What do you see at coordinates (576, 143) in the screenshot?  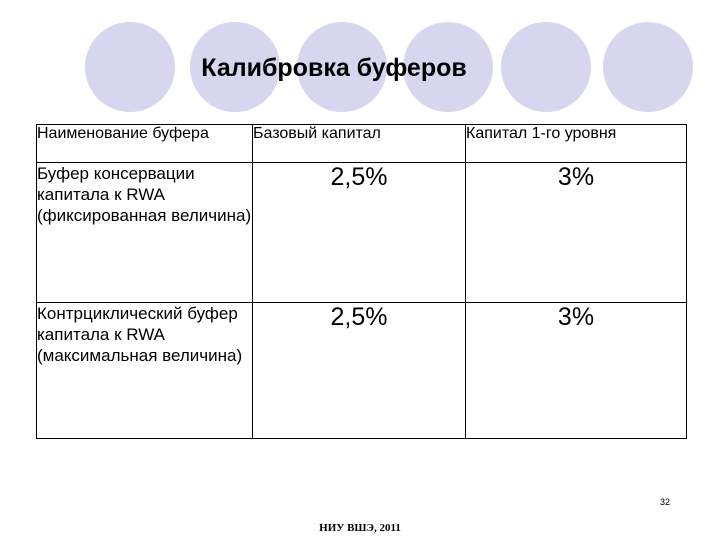 I see `header-tier1-capital: Капитал 1-го уровня` at bounding box center [576, 143].